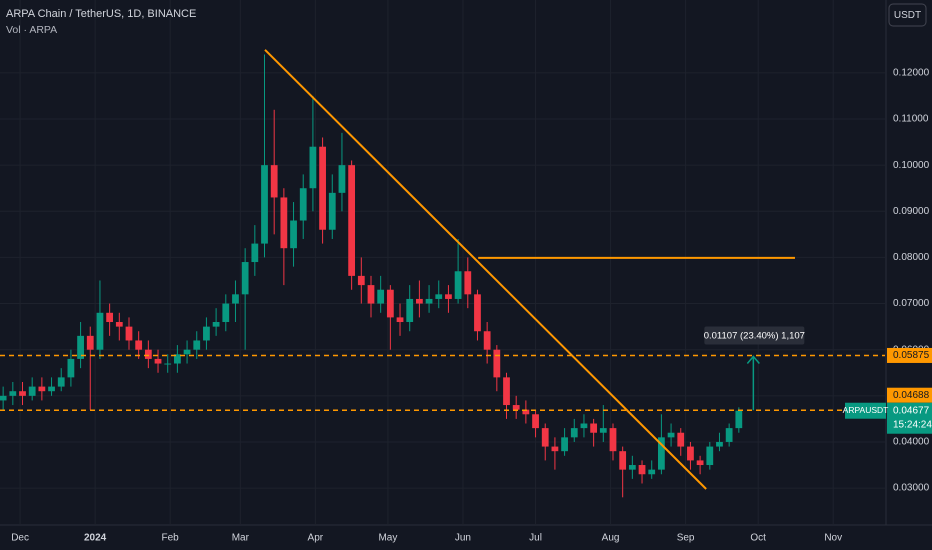 The width and height of the screenshot is (932, 550). Describe the element at coordinates (535, 538) in the screenshot. I see `x-tick-label: Jul` at that location.